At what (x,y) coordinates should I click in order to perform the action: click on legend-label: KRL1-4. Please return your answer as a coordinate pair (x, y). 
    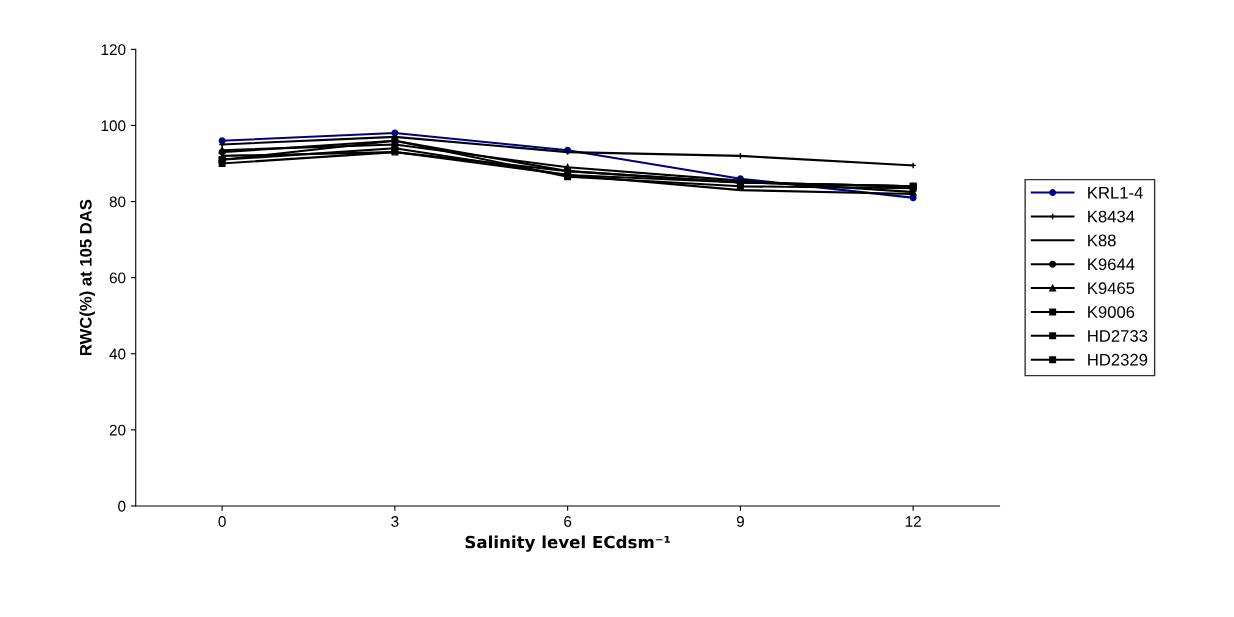
    Looking at the image, I should click on (1115, 192).